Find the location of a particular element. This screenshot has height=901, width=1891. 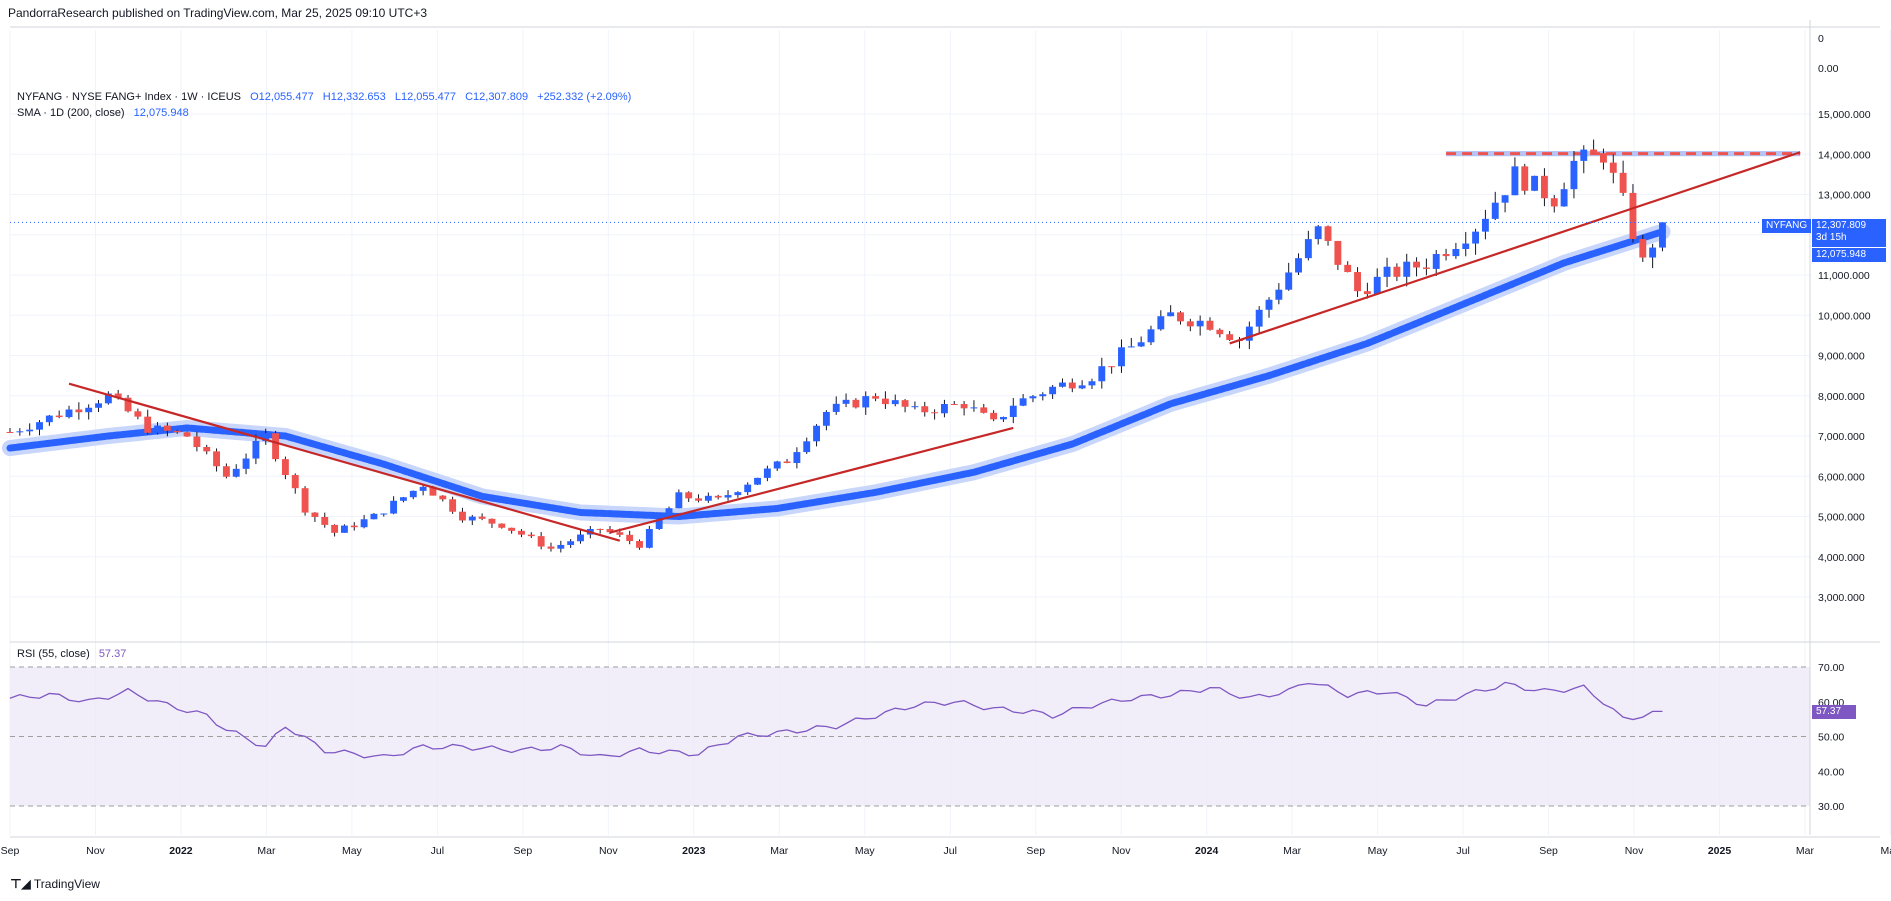

time-tick-label: Mar is located at coordinates (1805, 851).